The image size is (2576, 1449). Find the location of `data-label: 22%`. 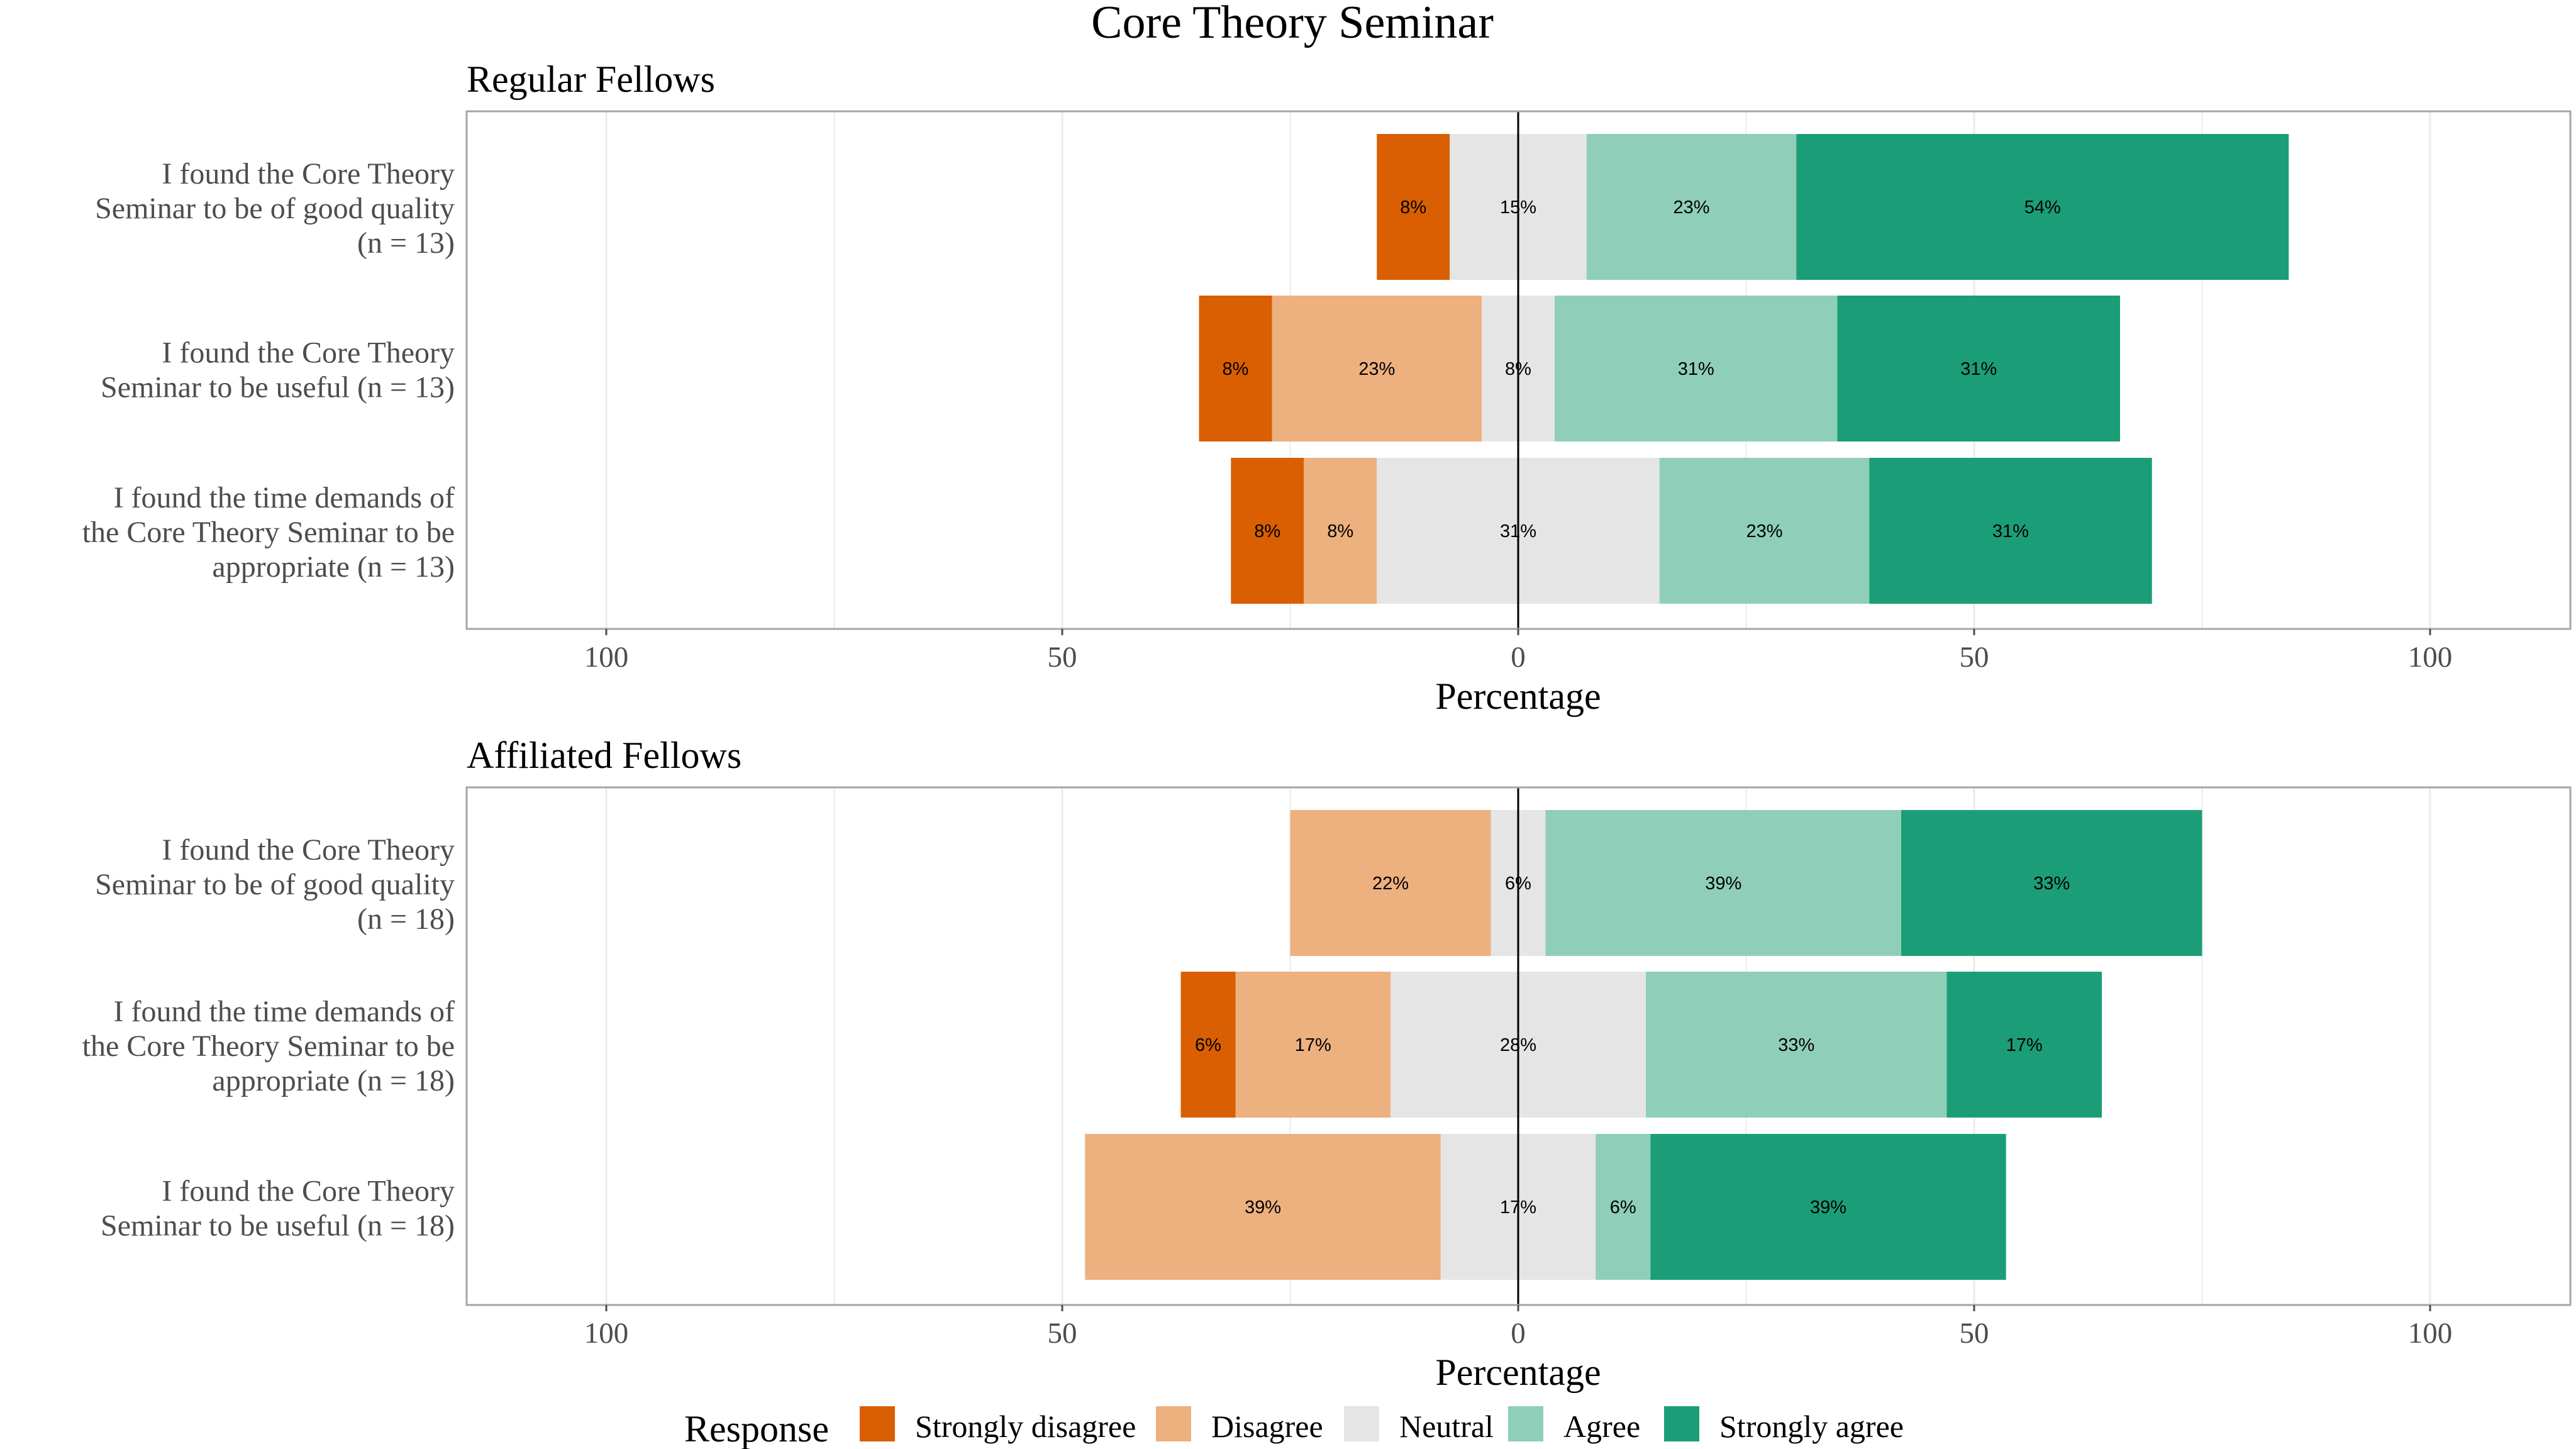

data-label: 22% is located at coordinates (1390, 884).